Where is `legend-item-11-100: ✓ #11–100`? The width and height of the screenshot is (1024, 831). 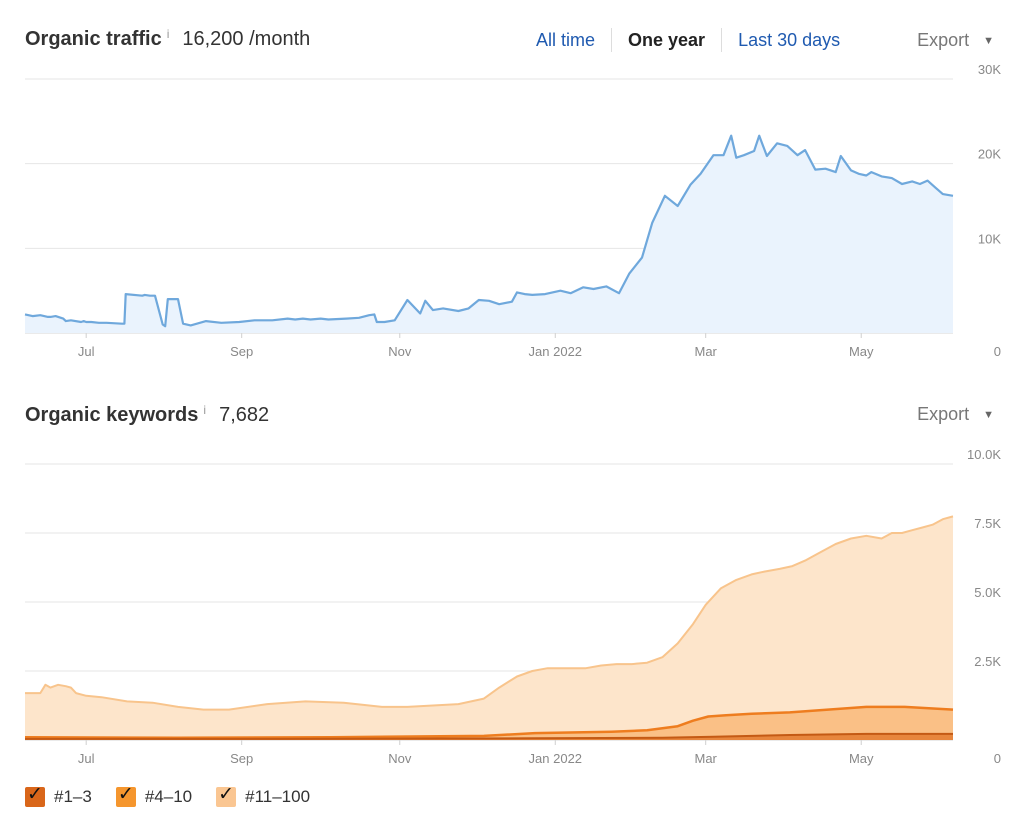
legend-item-11-100: ✓ #11–100 is located at coordinates (263, 795).